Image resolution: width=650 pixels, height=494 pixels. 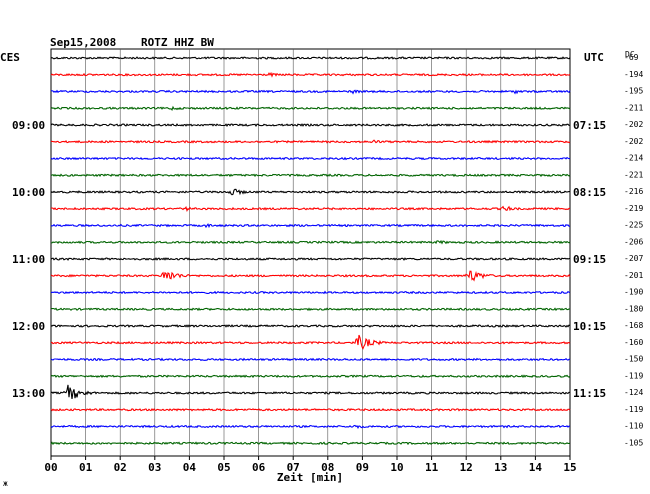 I want to click on x-tick-label: 05, so click(x=223, y=467).